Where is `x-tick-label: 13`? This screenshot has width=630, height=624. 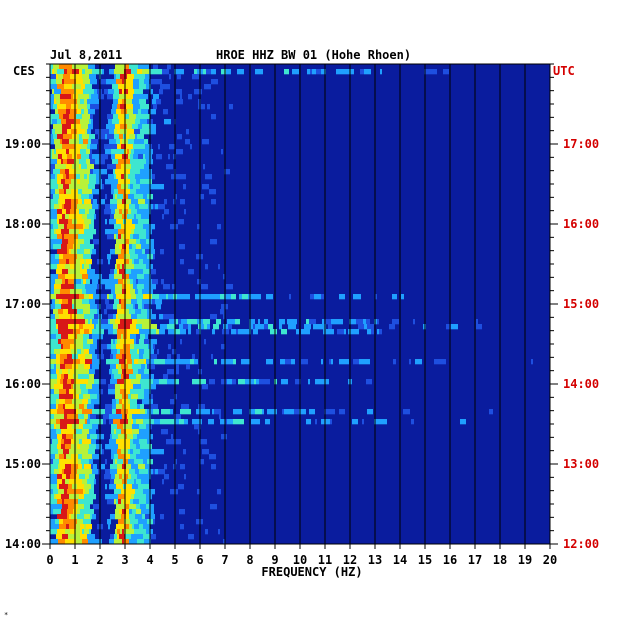 x-tick-label: 13 is located at coordinates (375, 560).